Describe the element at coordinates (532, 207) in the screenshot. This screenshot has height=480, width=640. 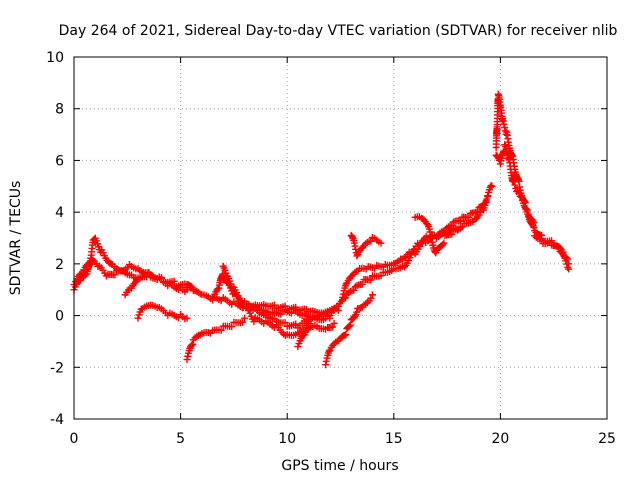
I see `series-track-q` at that location.